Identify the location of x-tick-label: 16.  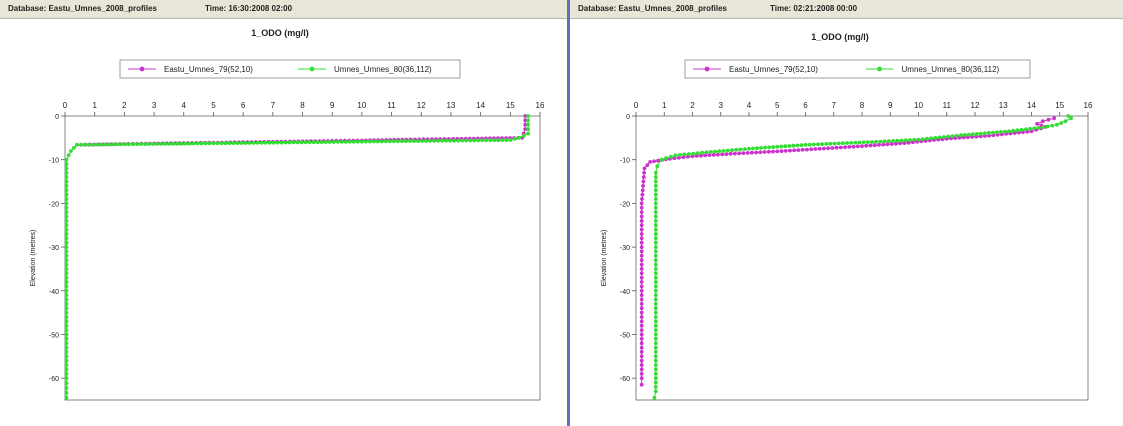
(540, 105).